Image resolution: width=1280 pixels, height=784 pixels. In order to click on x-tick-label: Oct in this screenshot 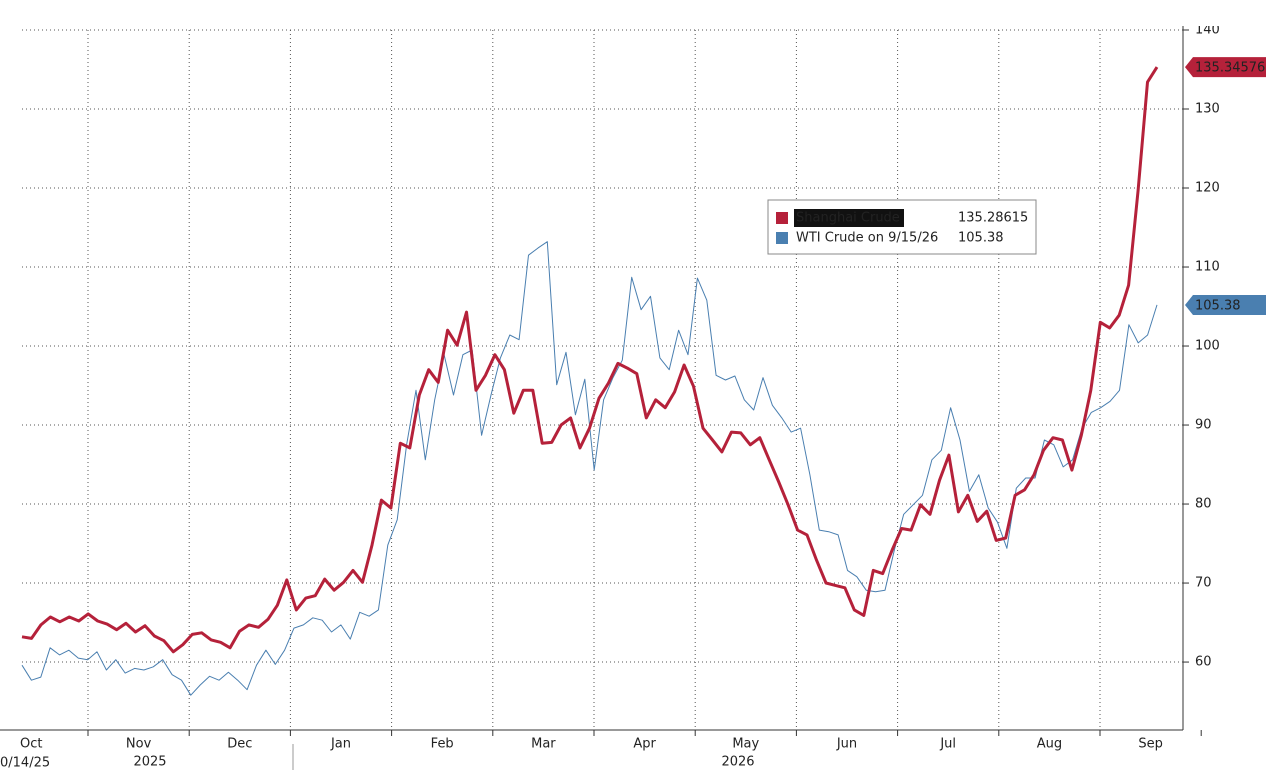, I will do `click(31, 744)`.